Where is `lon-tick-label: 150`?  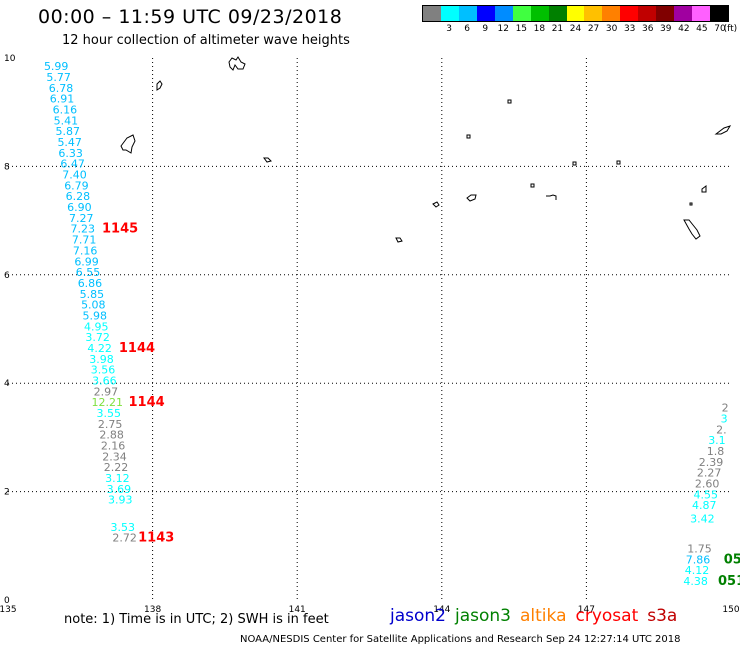
lon-tick-label: 150 is located at coordinates (730, 610).